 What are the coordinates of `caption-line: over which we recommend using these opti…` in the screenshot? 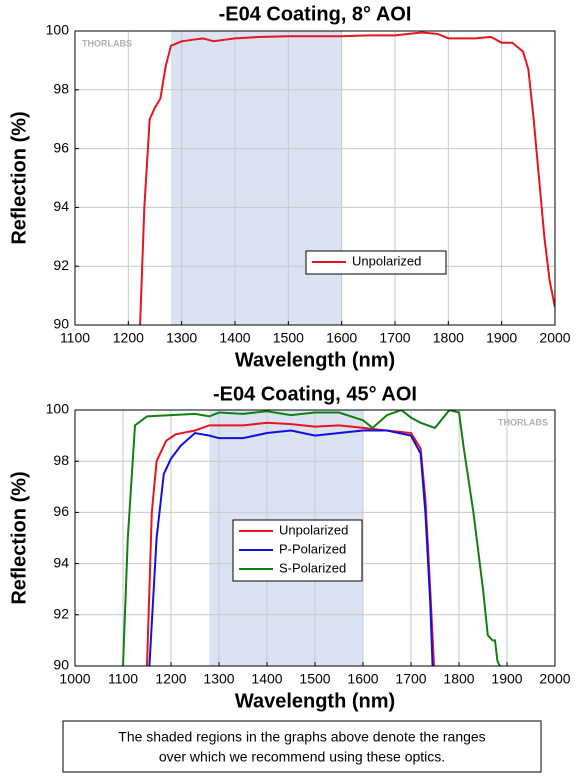 It's located at (302, 757).